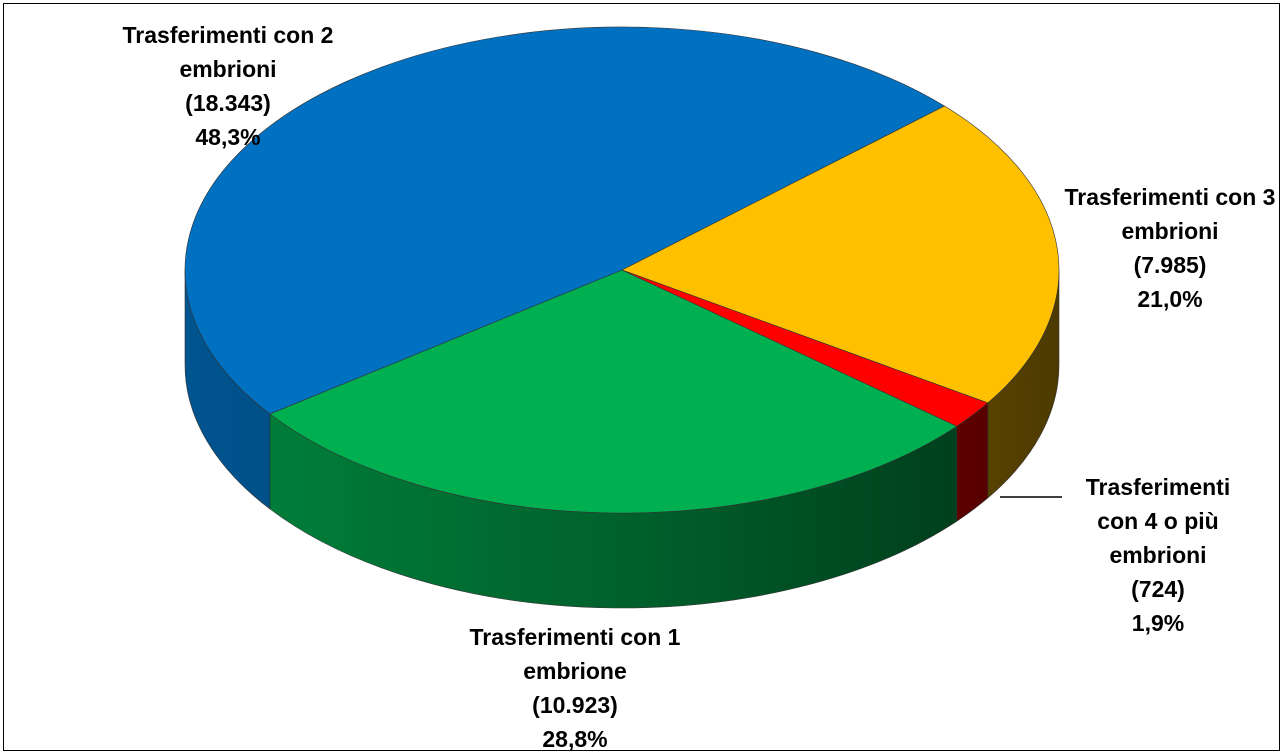 This screenshot has height=756, width=1285. I want to click on category-label: Trasferimenti con 2 embrioni, so click(228, 52).